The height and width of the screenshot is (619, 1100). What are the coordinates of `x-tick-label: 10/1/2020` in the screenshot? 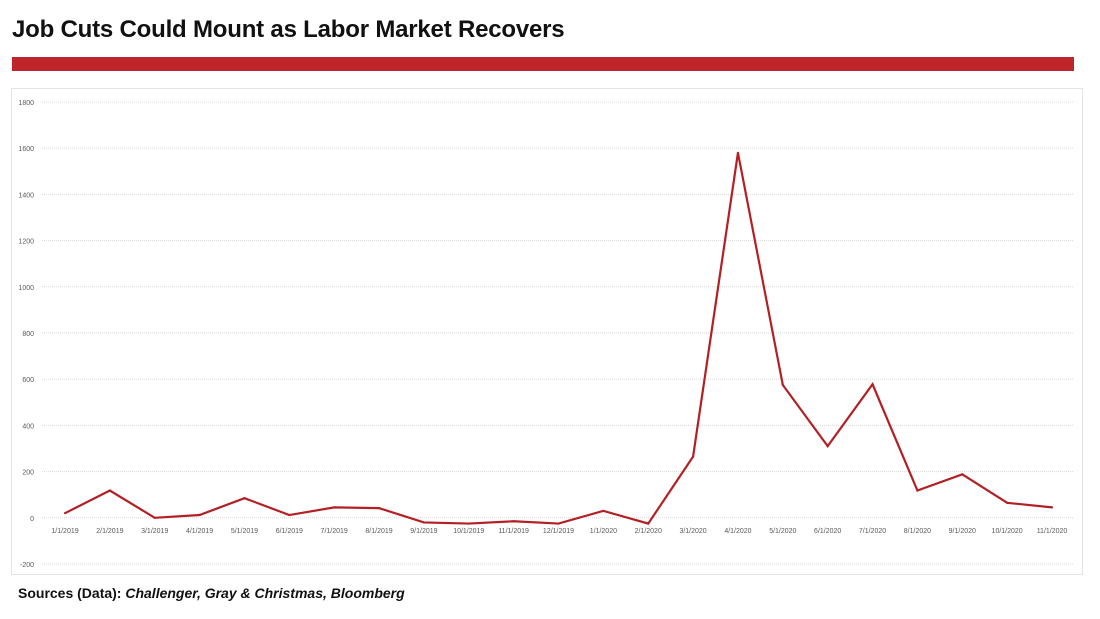 It's located at (1007, 531).